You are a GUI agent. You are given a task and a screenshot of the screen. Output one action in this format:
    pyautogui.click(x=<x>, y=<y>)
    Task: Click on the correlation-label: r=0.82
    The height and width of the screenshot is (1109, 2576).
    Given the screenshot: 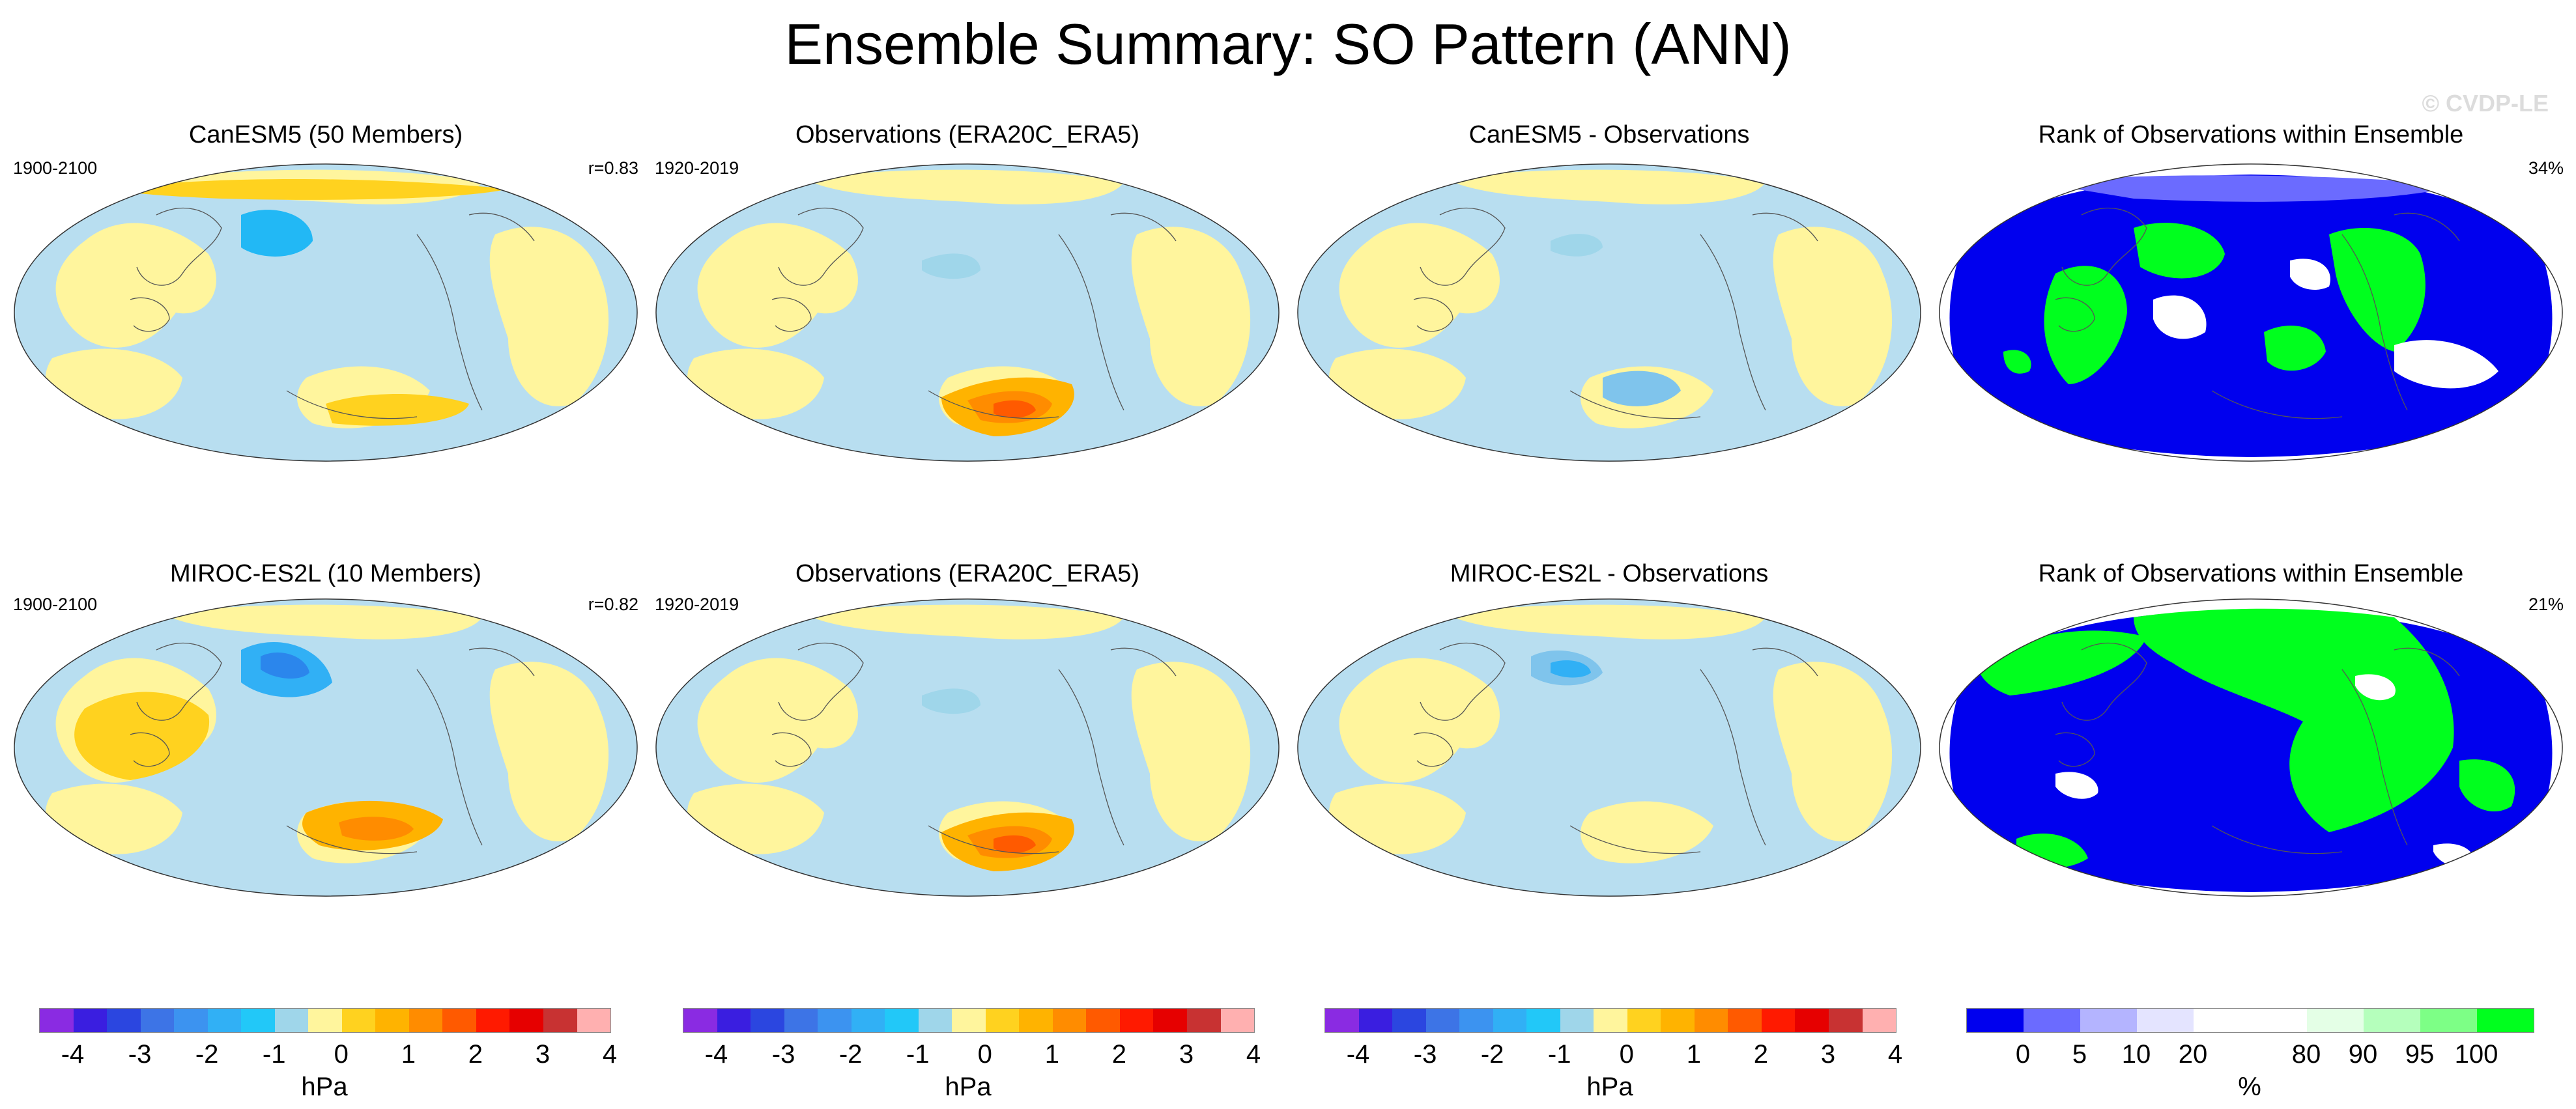 What is the action you would take?
    pyautogui.click(x=613, y=604)
    